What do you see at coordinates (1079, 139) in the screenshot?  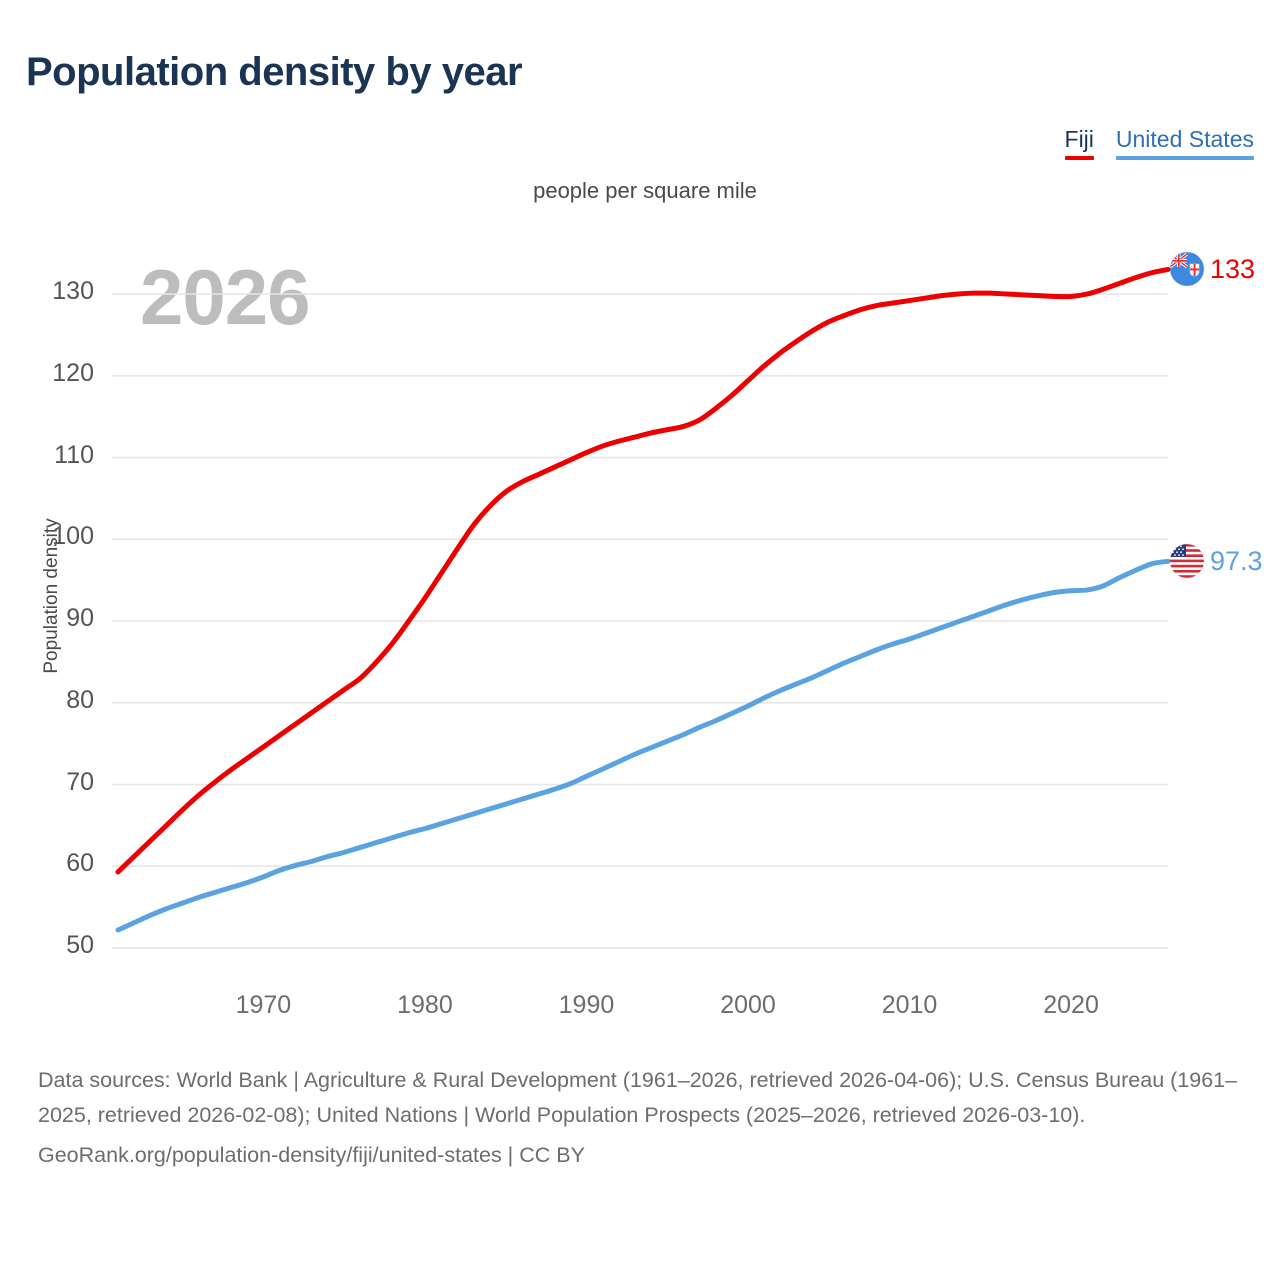 I see `legend-label-fiji: Fiji` at bounding box center [1079, 139].